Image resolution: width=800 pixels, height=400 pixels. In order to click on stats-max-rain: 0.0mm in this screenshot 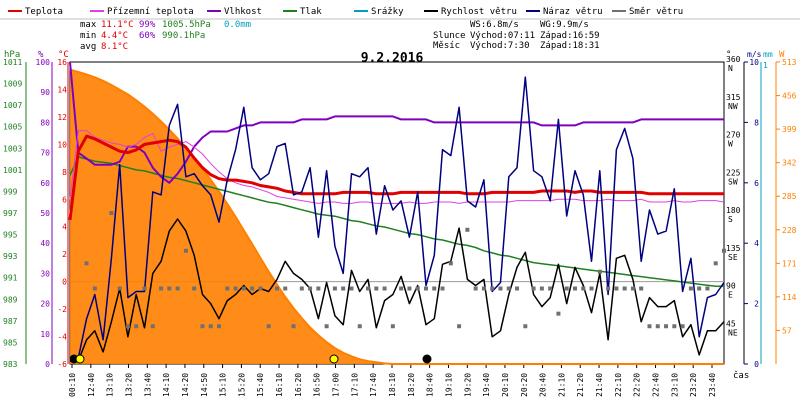, I will do `click(237, 25)`.